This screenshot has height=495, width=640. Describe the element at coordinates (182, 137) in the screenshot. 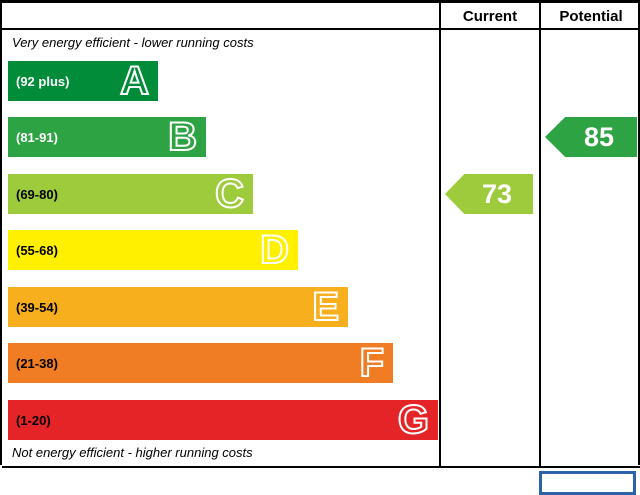

I see `band-letter-b: B` at that location.